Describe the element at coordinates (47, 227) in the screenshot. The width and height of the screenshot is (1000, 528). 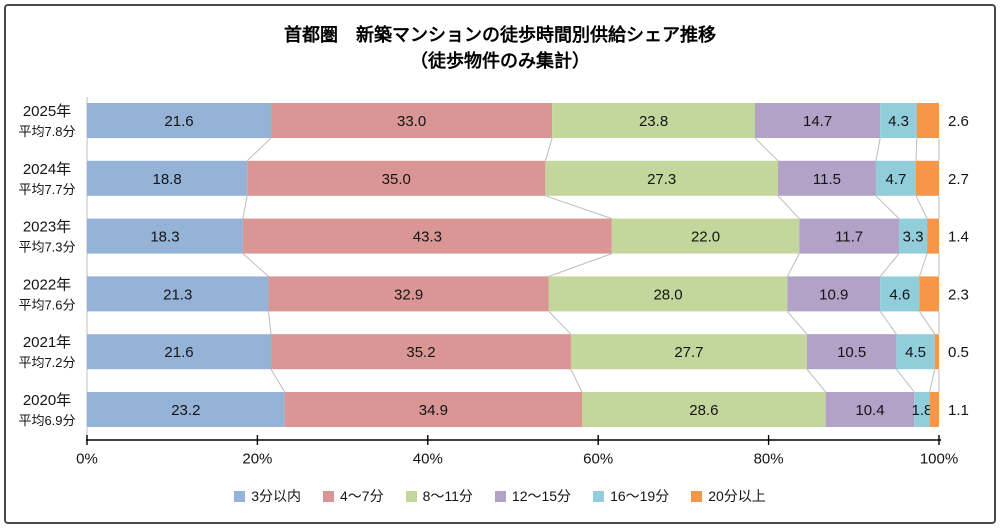
I see `category-label-year: 2023年` at that location.